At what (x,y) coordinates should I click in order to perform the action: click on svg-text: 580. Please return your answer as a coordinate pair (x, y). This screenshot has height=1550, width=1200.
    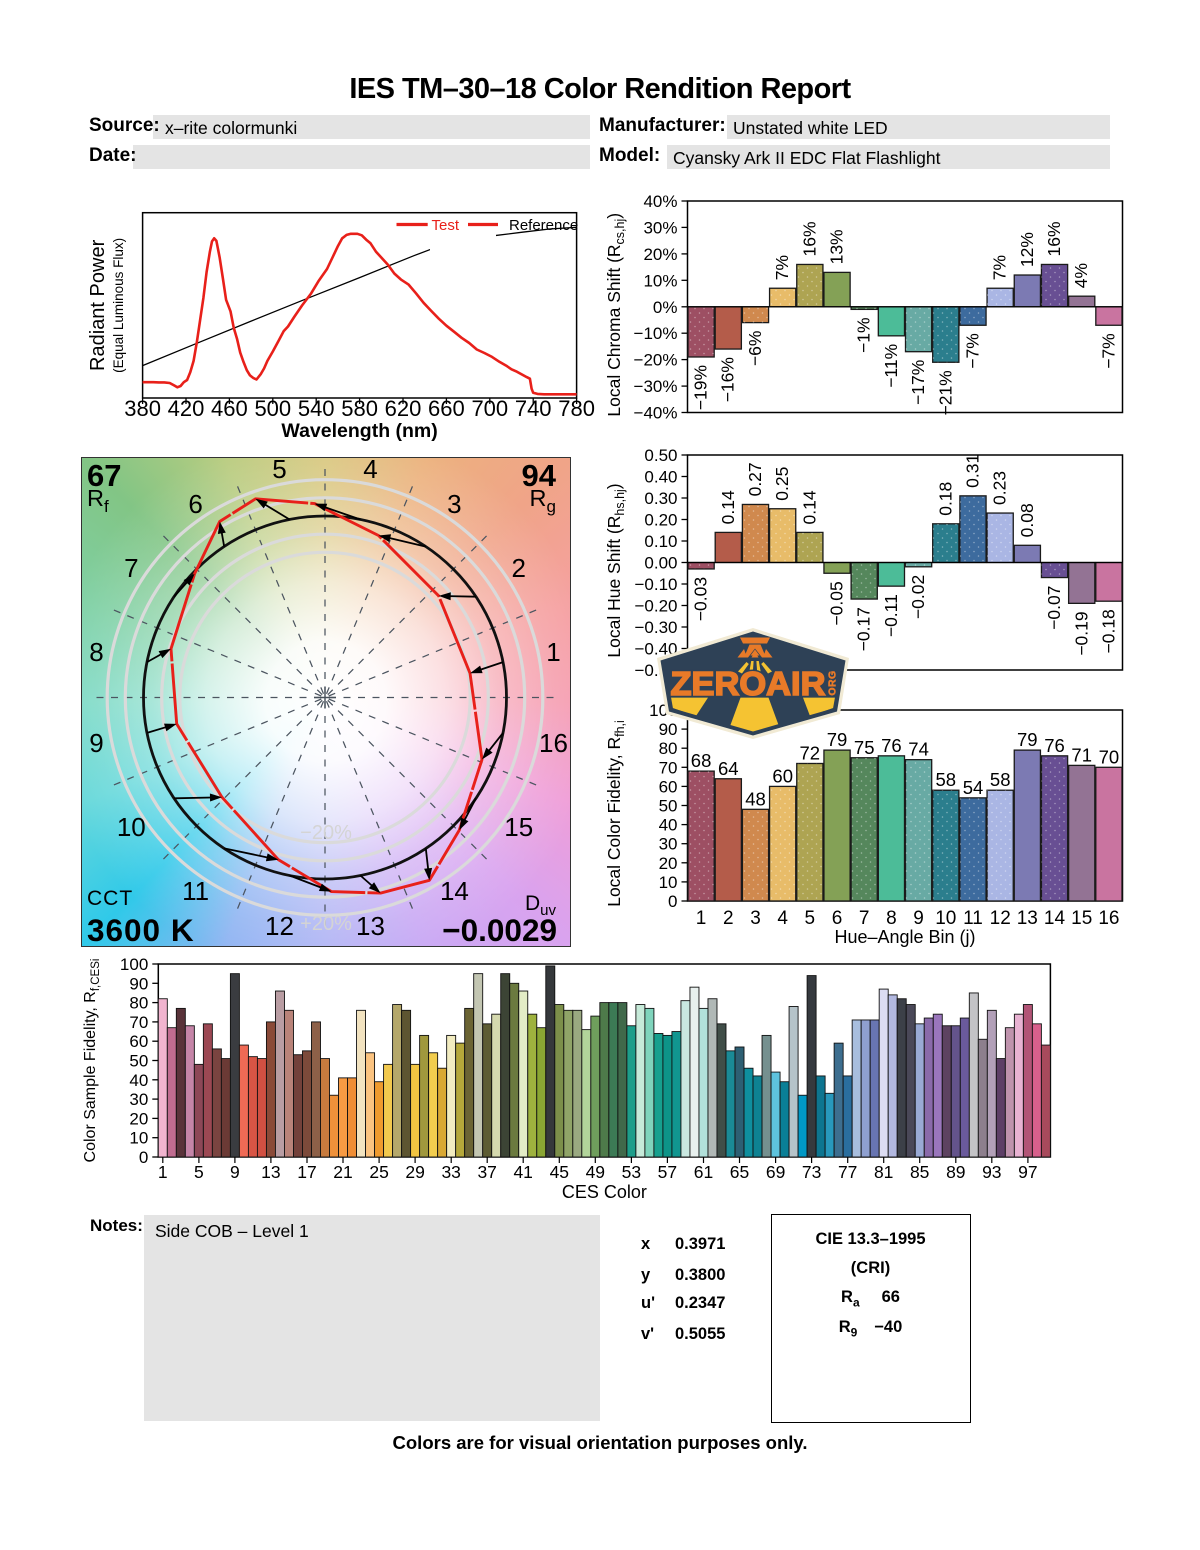
    Looking at the image, I should click on (359, 408).